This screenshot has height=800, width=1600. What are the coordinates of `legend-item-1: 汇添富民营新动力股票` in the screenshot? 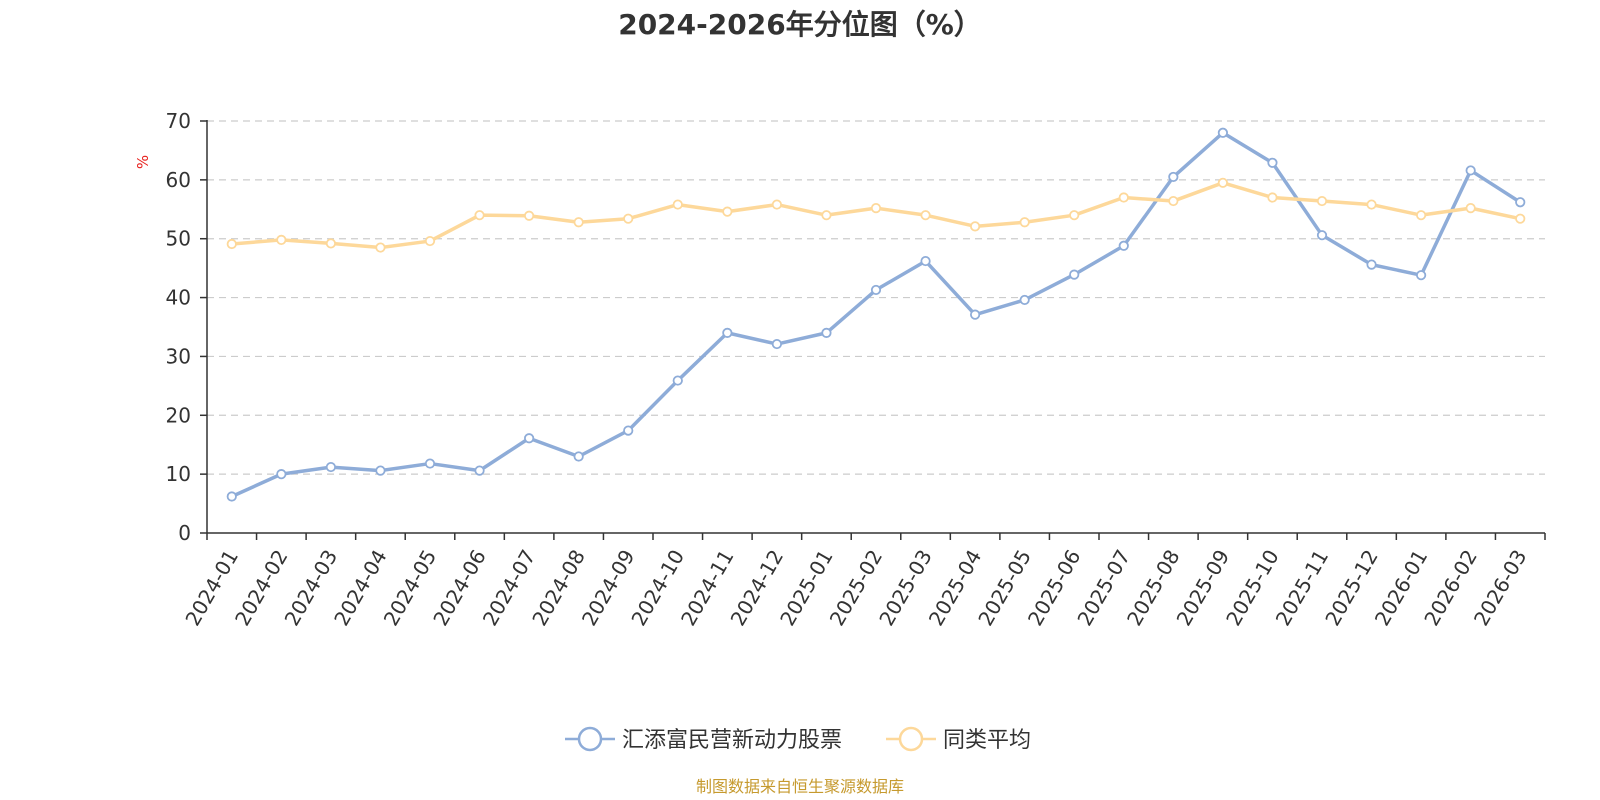 It's located at (703, 739).